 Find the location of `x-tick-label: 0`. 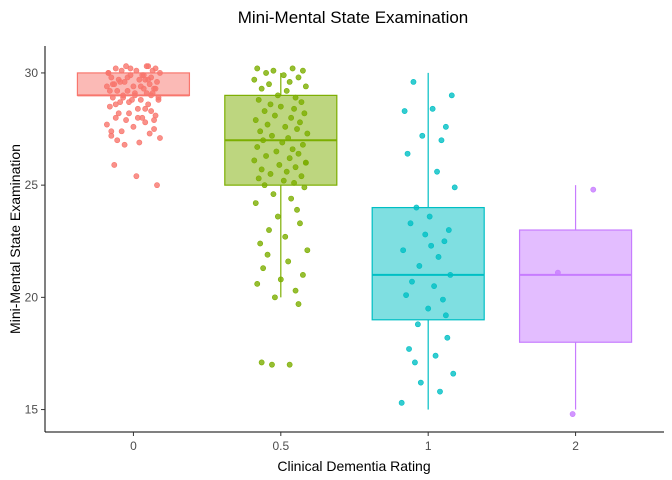

x-tick-label: 0 is located at coordinates (133, 446).